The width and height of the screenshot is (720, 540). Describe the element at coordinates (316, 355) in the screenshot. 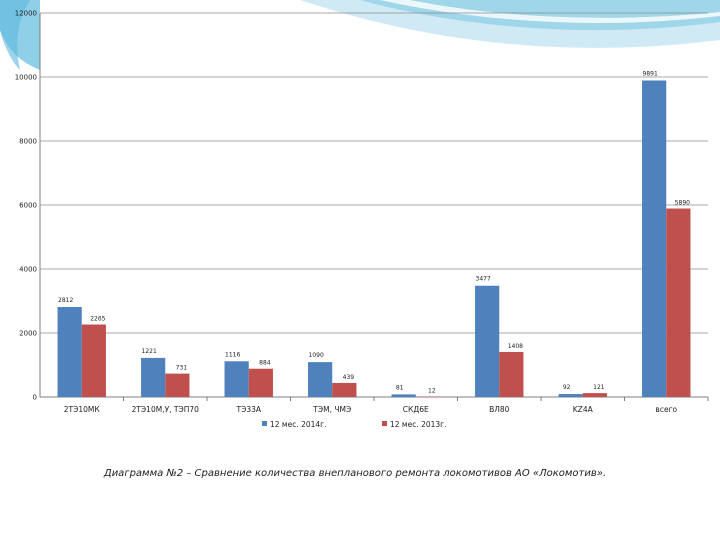

I see `data-label: 1090` at that location.